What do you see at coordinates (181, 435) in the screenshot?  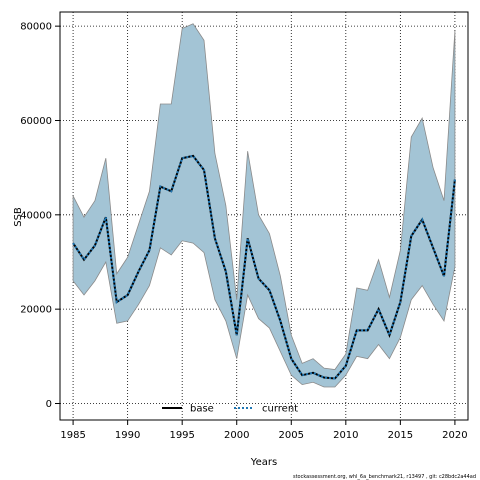 I see `x-tick-label: 1995` at bounding box center [181, 435].